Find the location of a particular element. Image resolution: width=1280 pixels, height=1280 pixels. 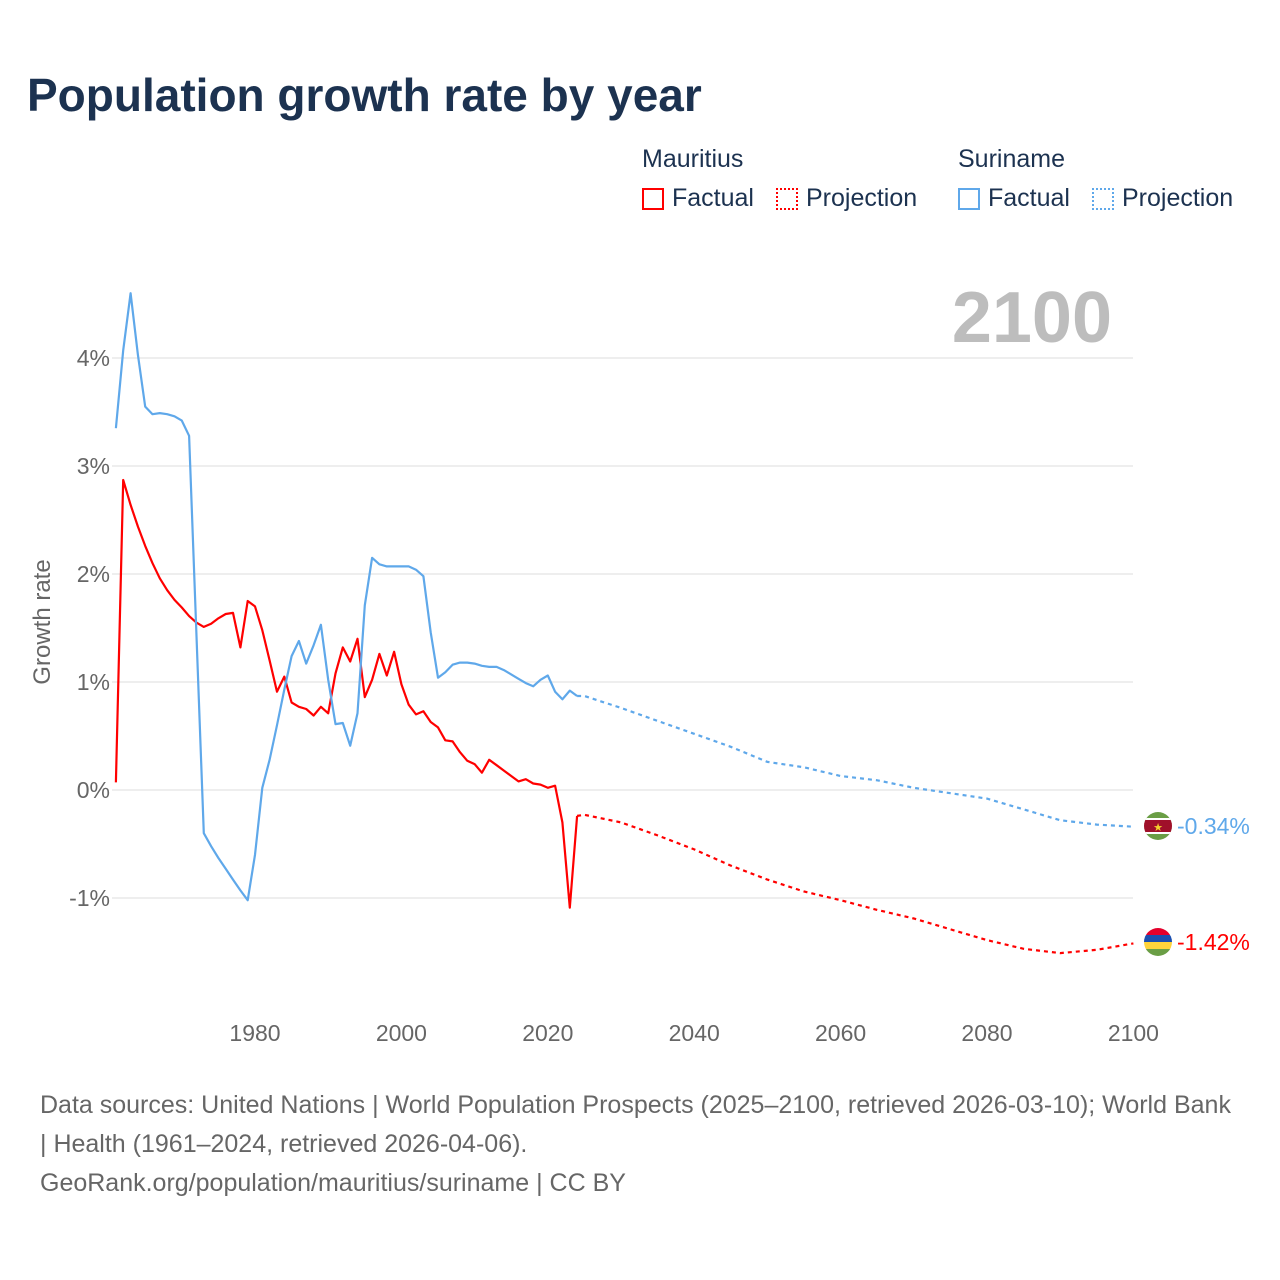

x-tick-label: 2100 is located at coordinates (1133, 1033).